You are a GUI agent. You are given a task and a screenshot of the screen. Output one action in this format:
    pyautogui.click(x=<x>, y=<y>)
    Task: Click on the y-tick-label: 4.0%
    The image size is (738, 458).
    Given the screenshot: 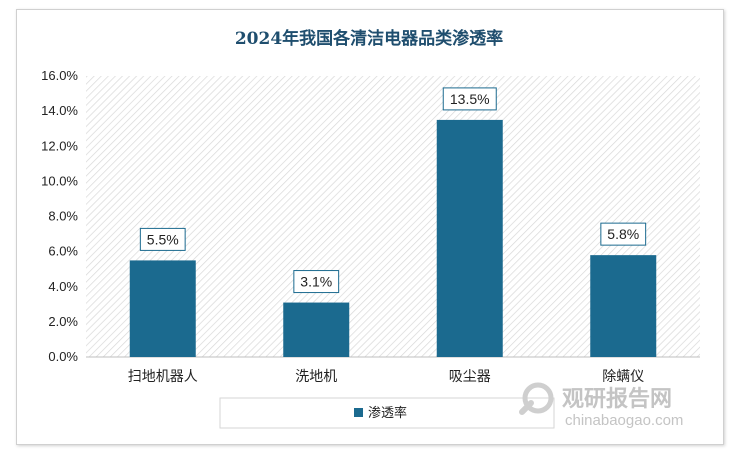 What is the action you would take?
    pyautogui.click(x=63, y=286)
    